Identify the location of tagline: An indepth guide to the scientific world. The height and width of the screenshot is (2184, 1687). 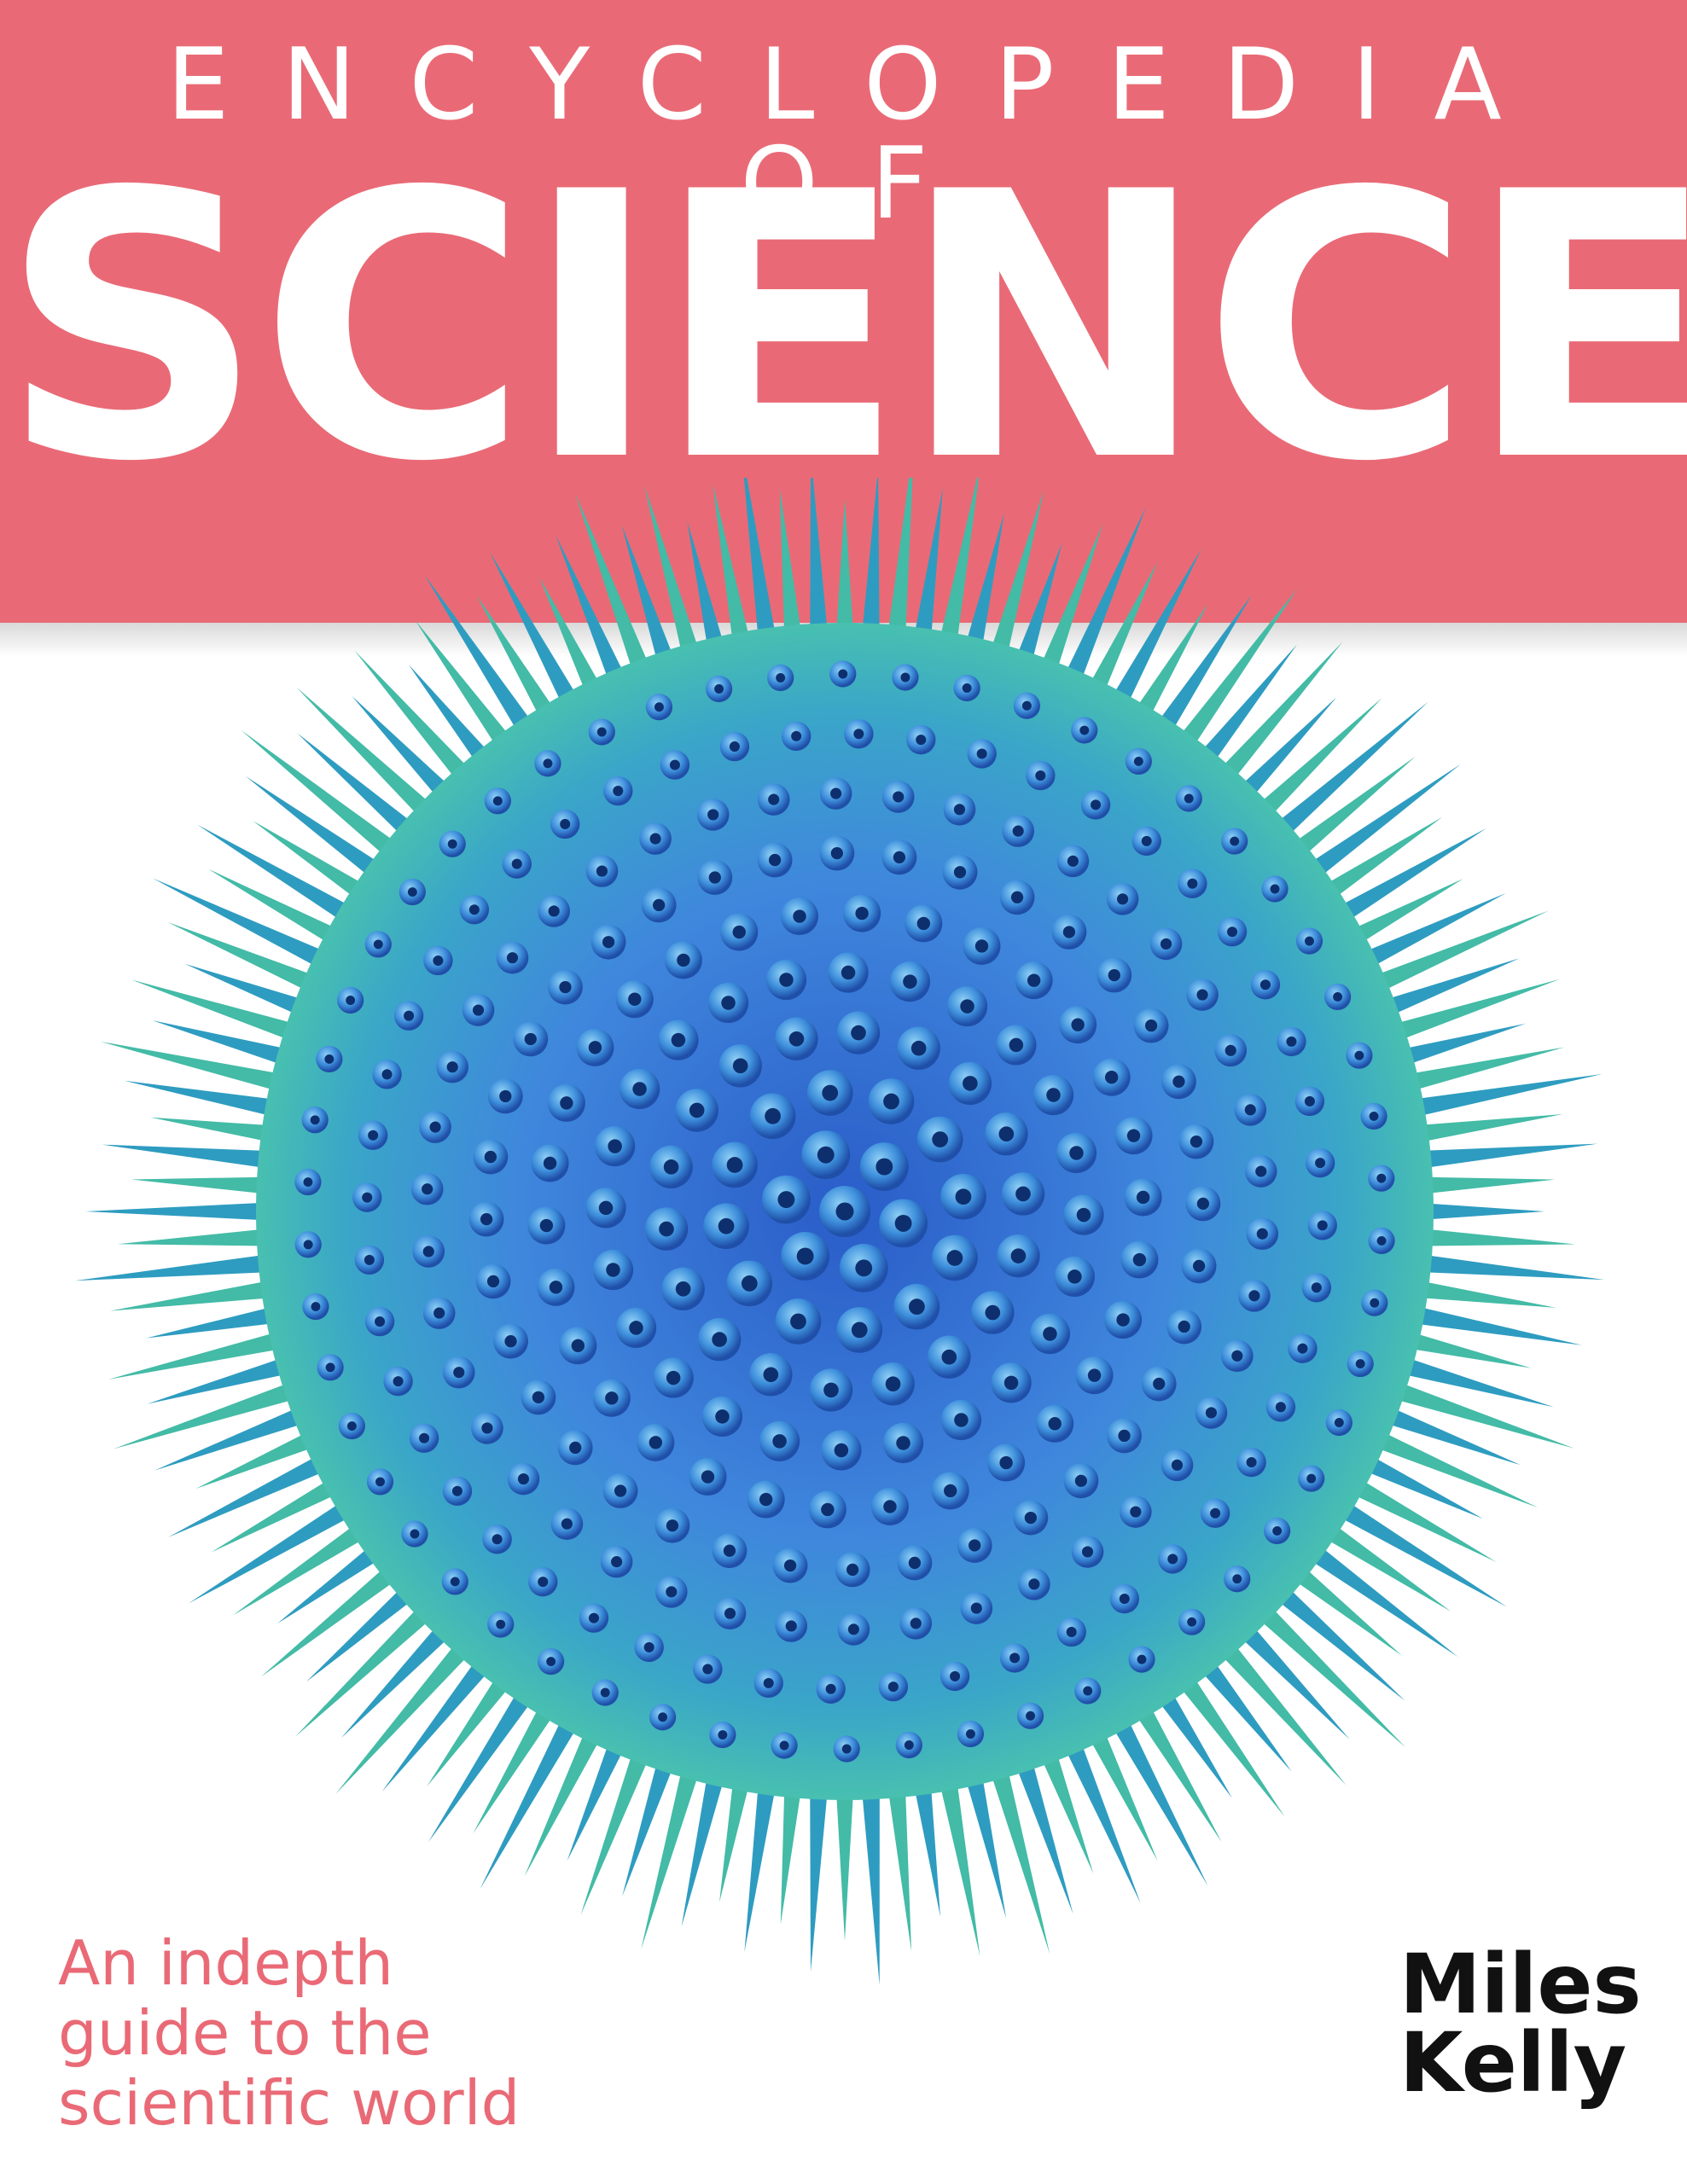
(289, 2033).